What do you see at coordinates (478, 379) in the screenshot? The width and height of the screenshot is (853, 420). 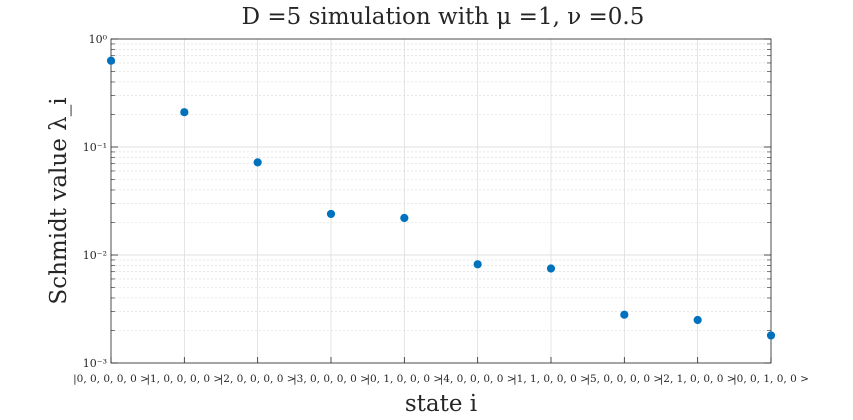 I see `x-tick-label: |4, 0, 0, 0, 0 >` at bounding box center [478, 379].